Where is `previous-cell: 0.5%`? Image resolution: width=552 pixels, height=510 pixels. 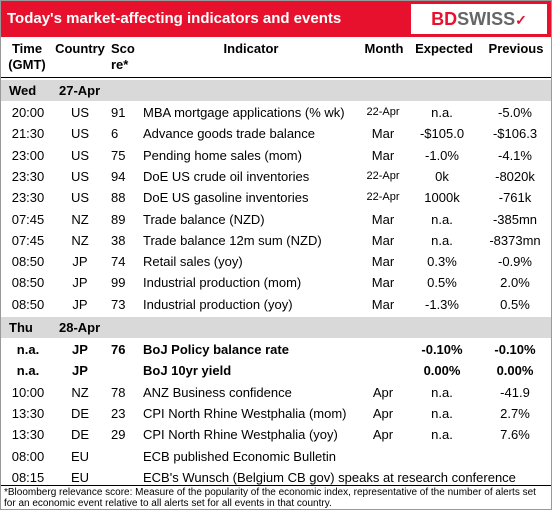
previous-cell: 0.5% is located at coordinates (515, 304).